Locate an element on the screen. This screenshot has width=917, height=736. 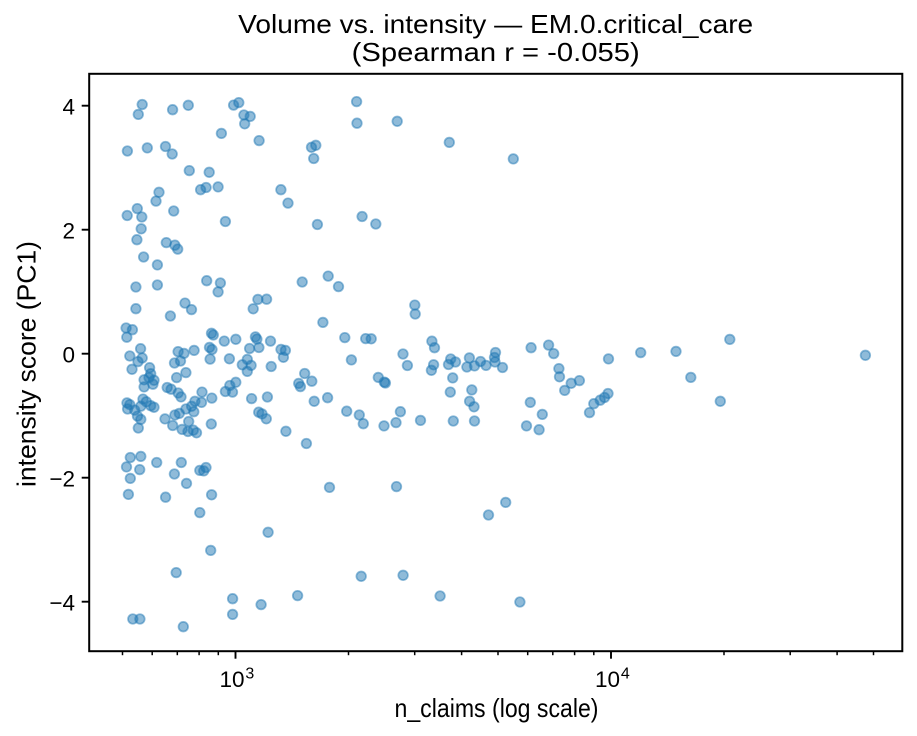
svg-text: intensity score (PC1) is located at coordinates (27, 364).